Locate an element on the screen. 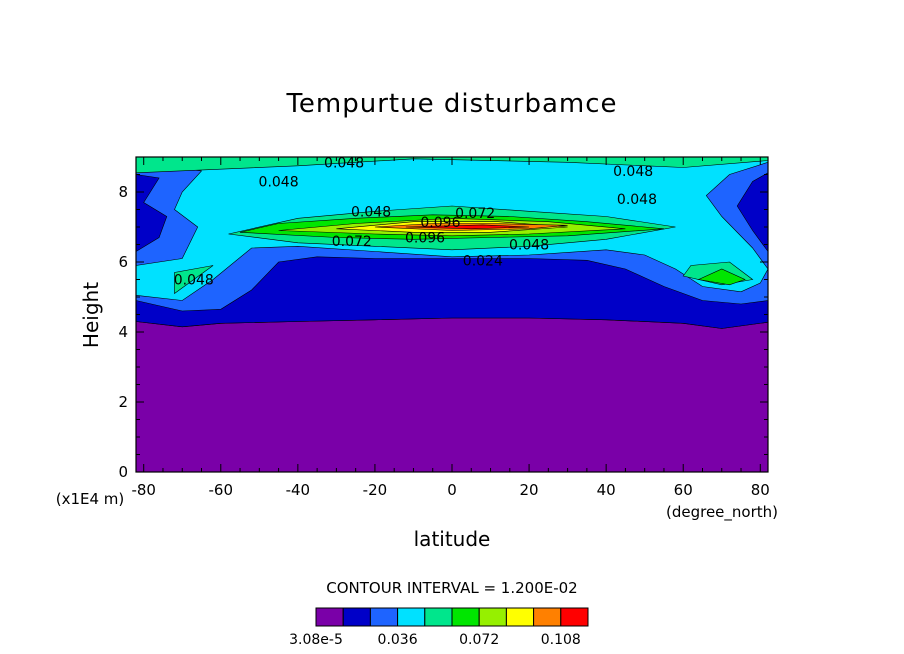  x-tick-label: 40 is located at coordinates (606, 490).